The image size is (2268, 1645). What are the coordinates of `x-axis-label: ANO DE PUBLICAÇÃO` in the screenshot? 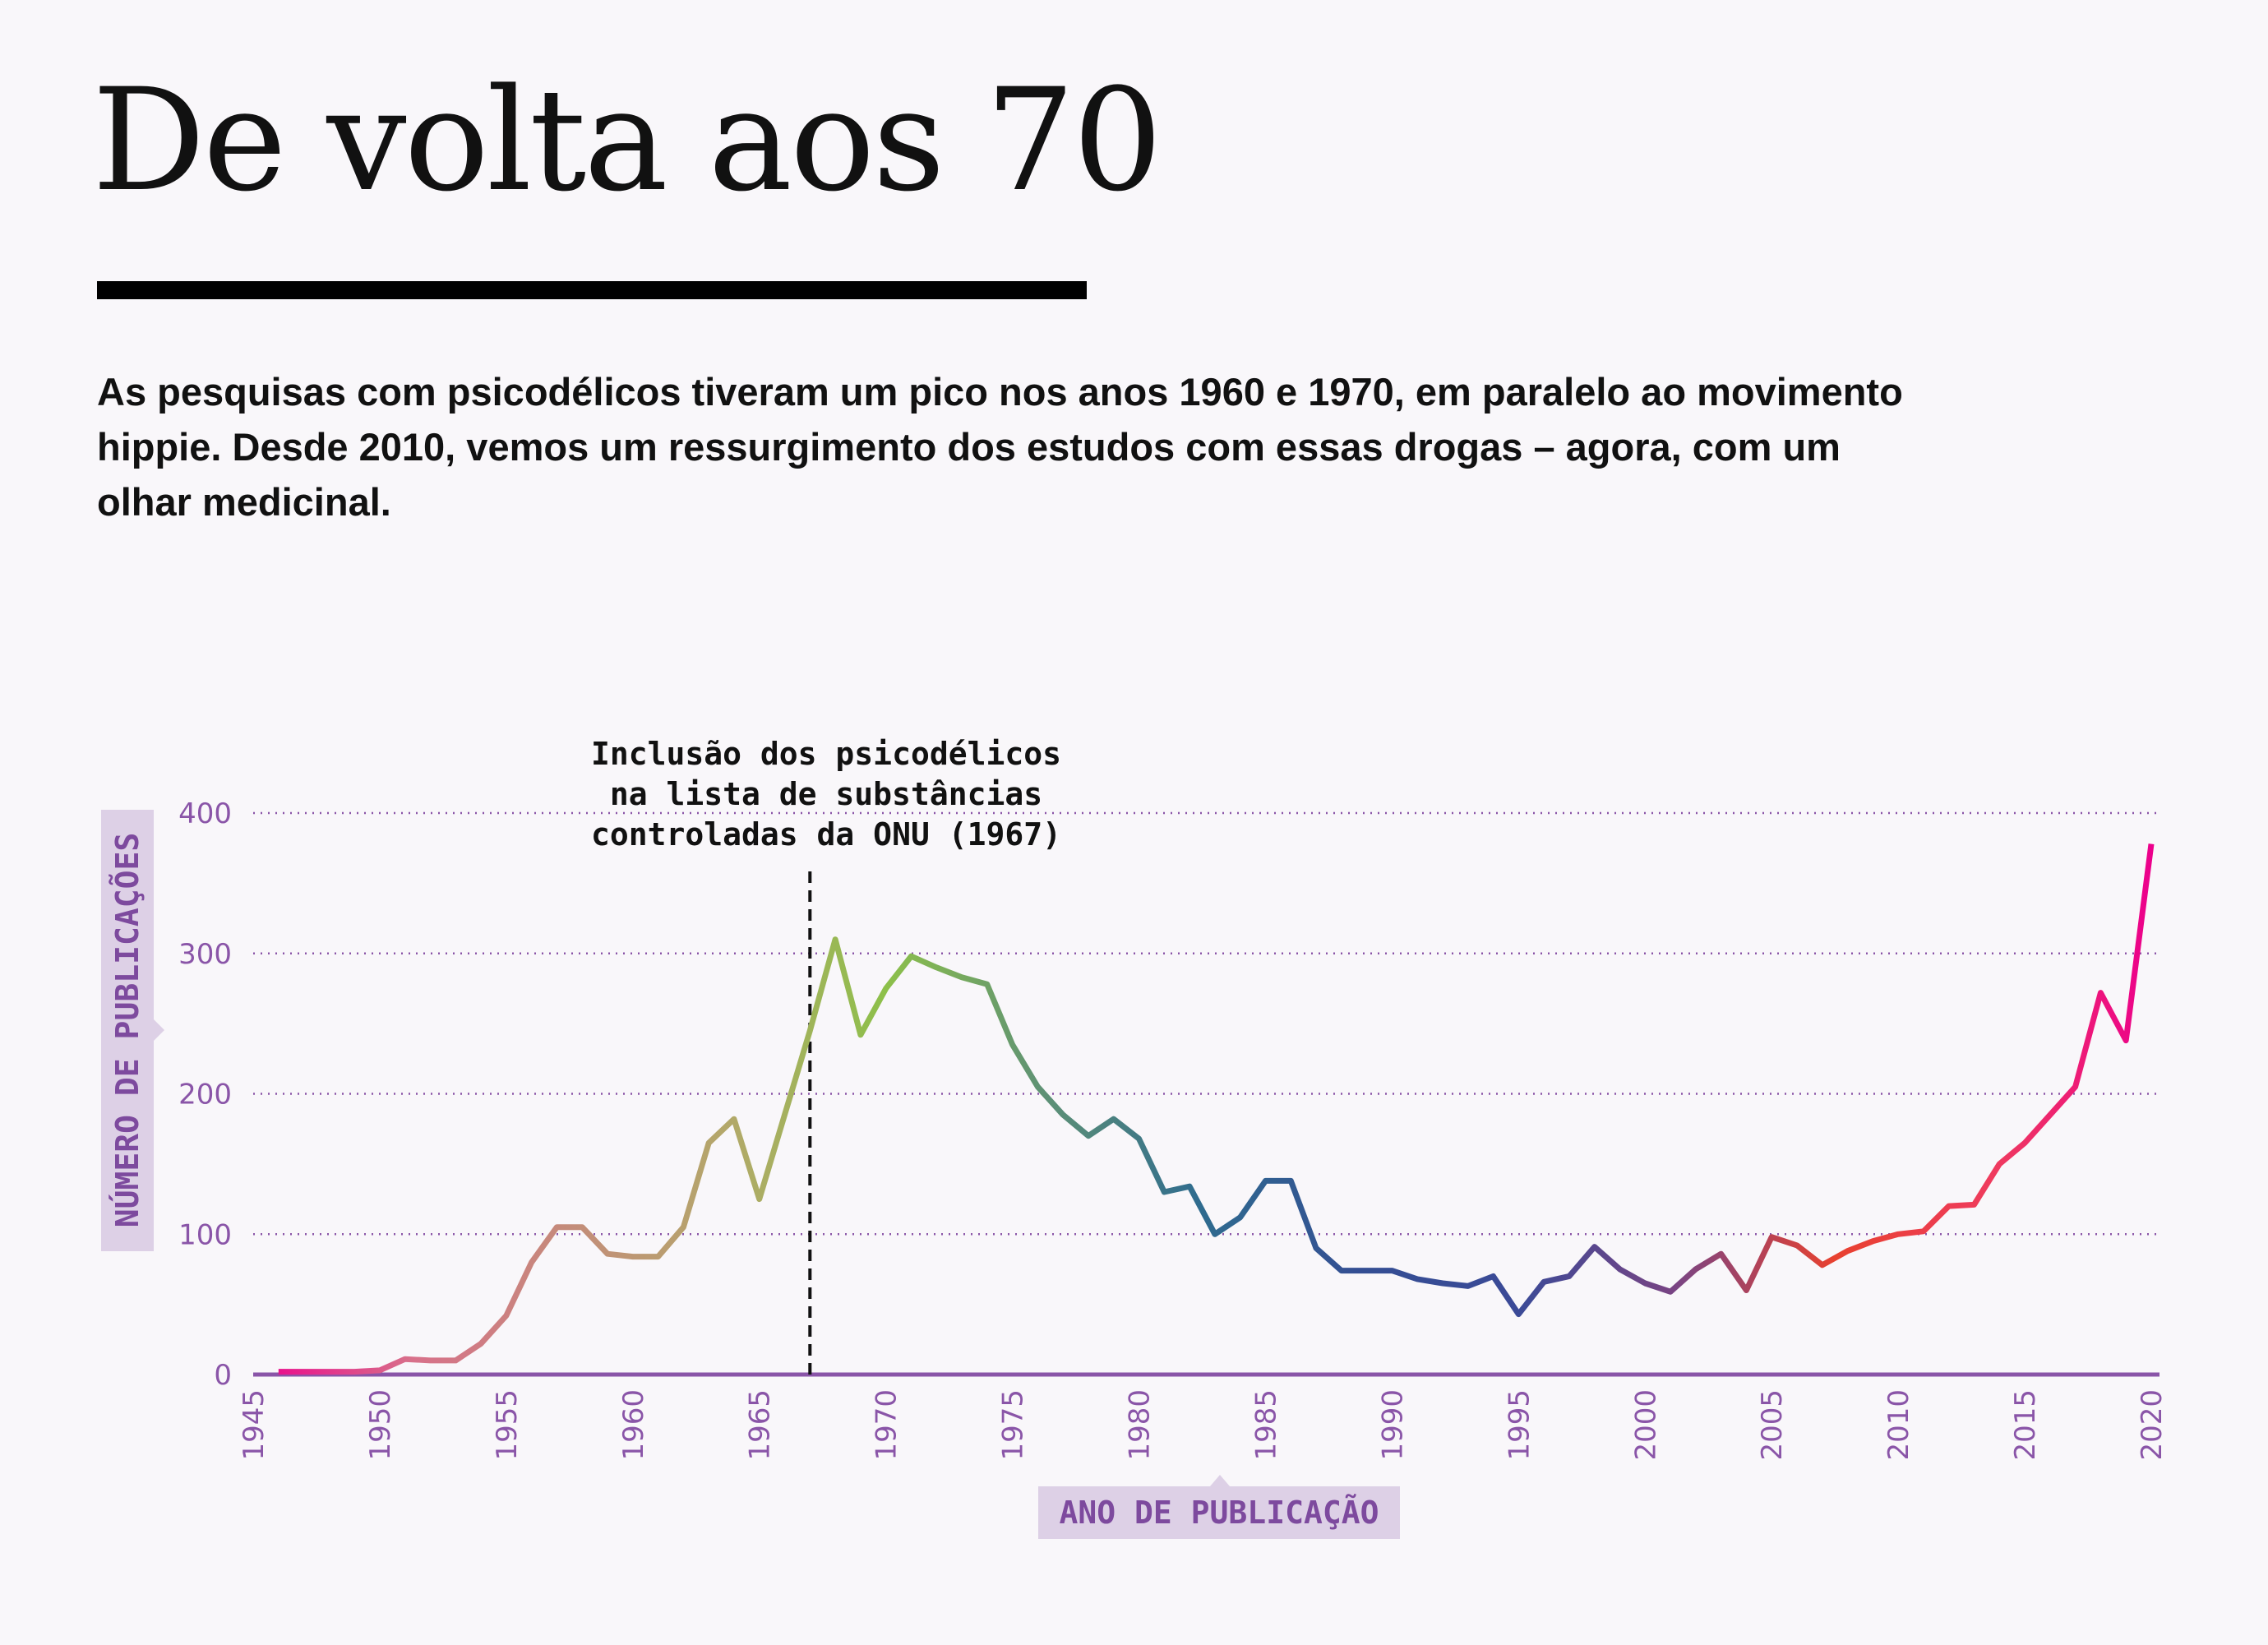 It's located at (1219, 1513).